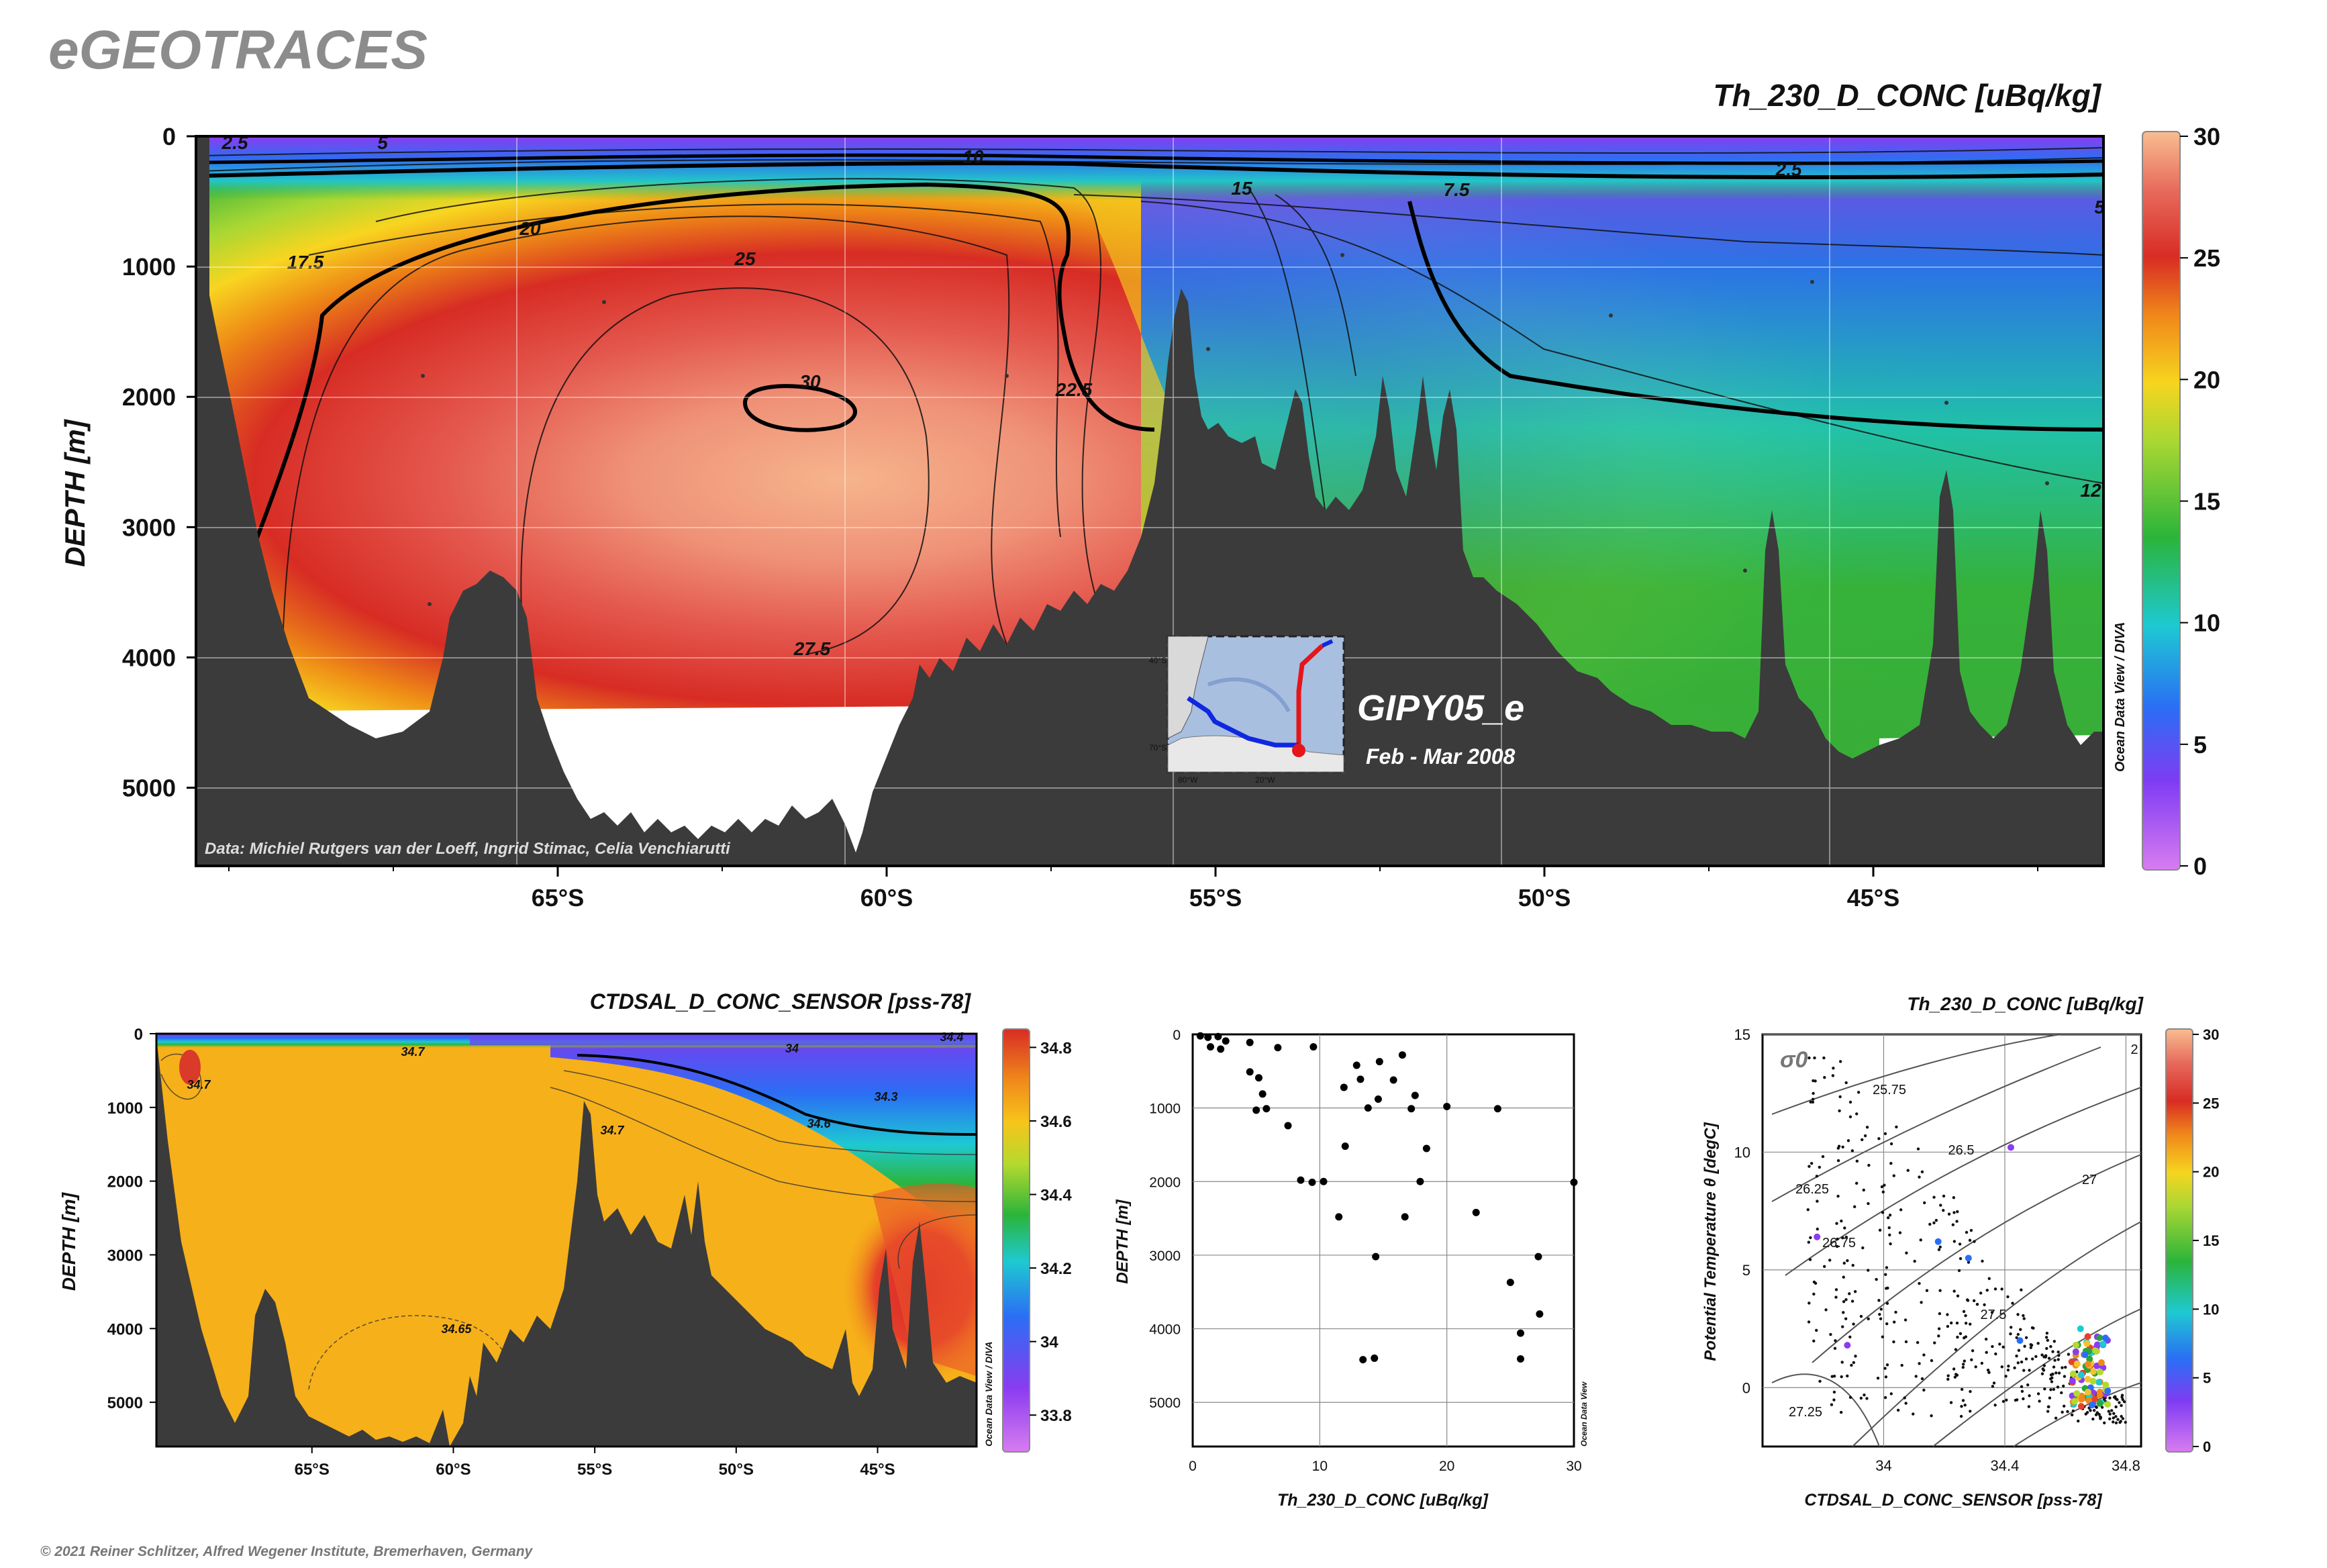 The width and height of the screenshot is (2327, 1568). Describe the element at coordinates (1994, 1315) in the screenshot. I see `isopycnal-label: 27.5` at that location.